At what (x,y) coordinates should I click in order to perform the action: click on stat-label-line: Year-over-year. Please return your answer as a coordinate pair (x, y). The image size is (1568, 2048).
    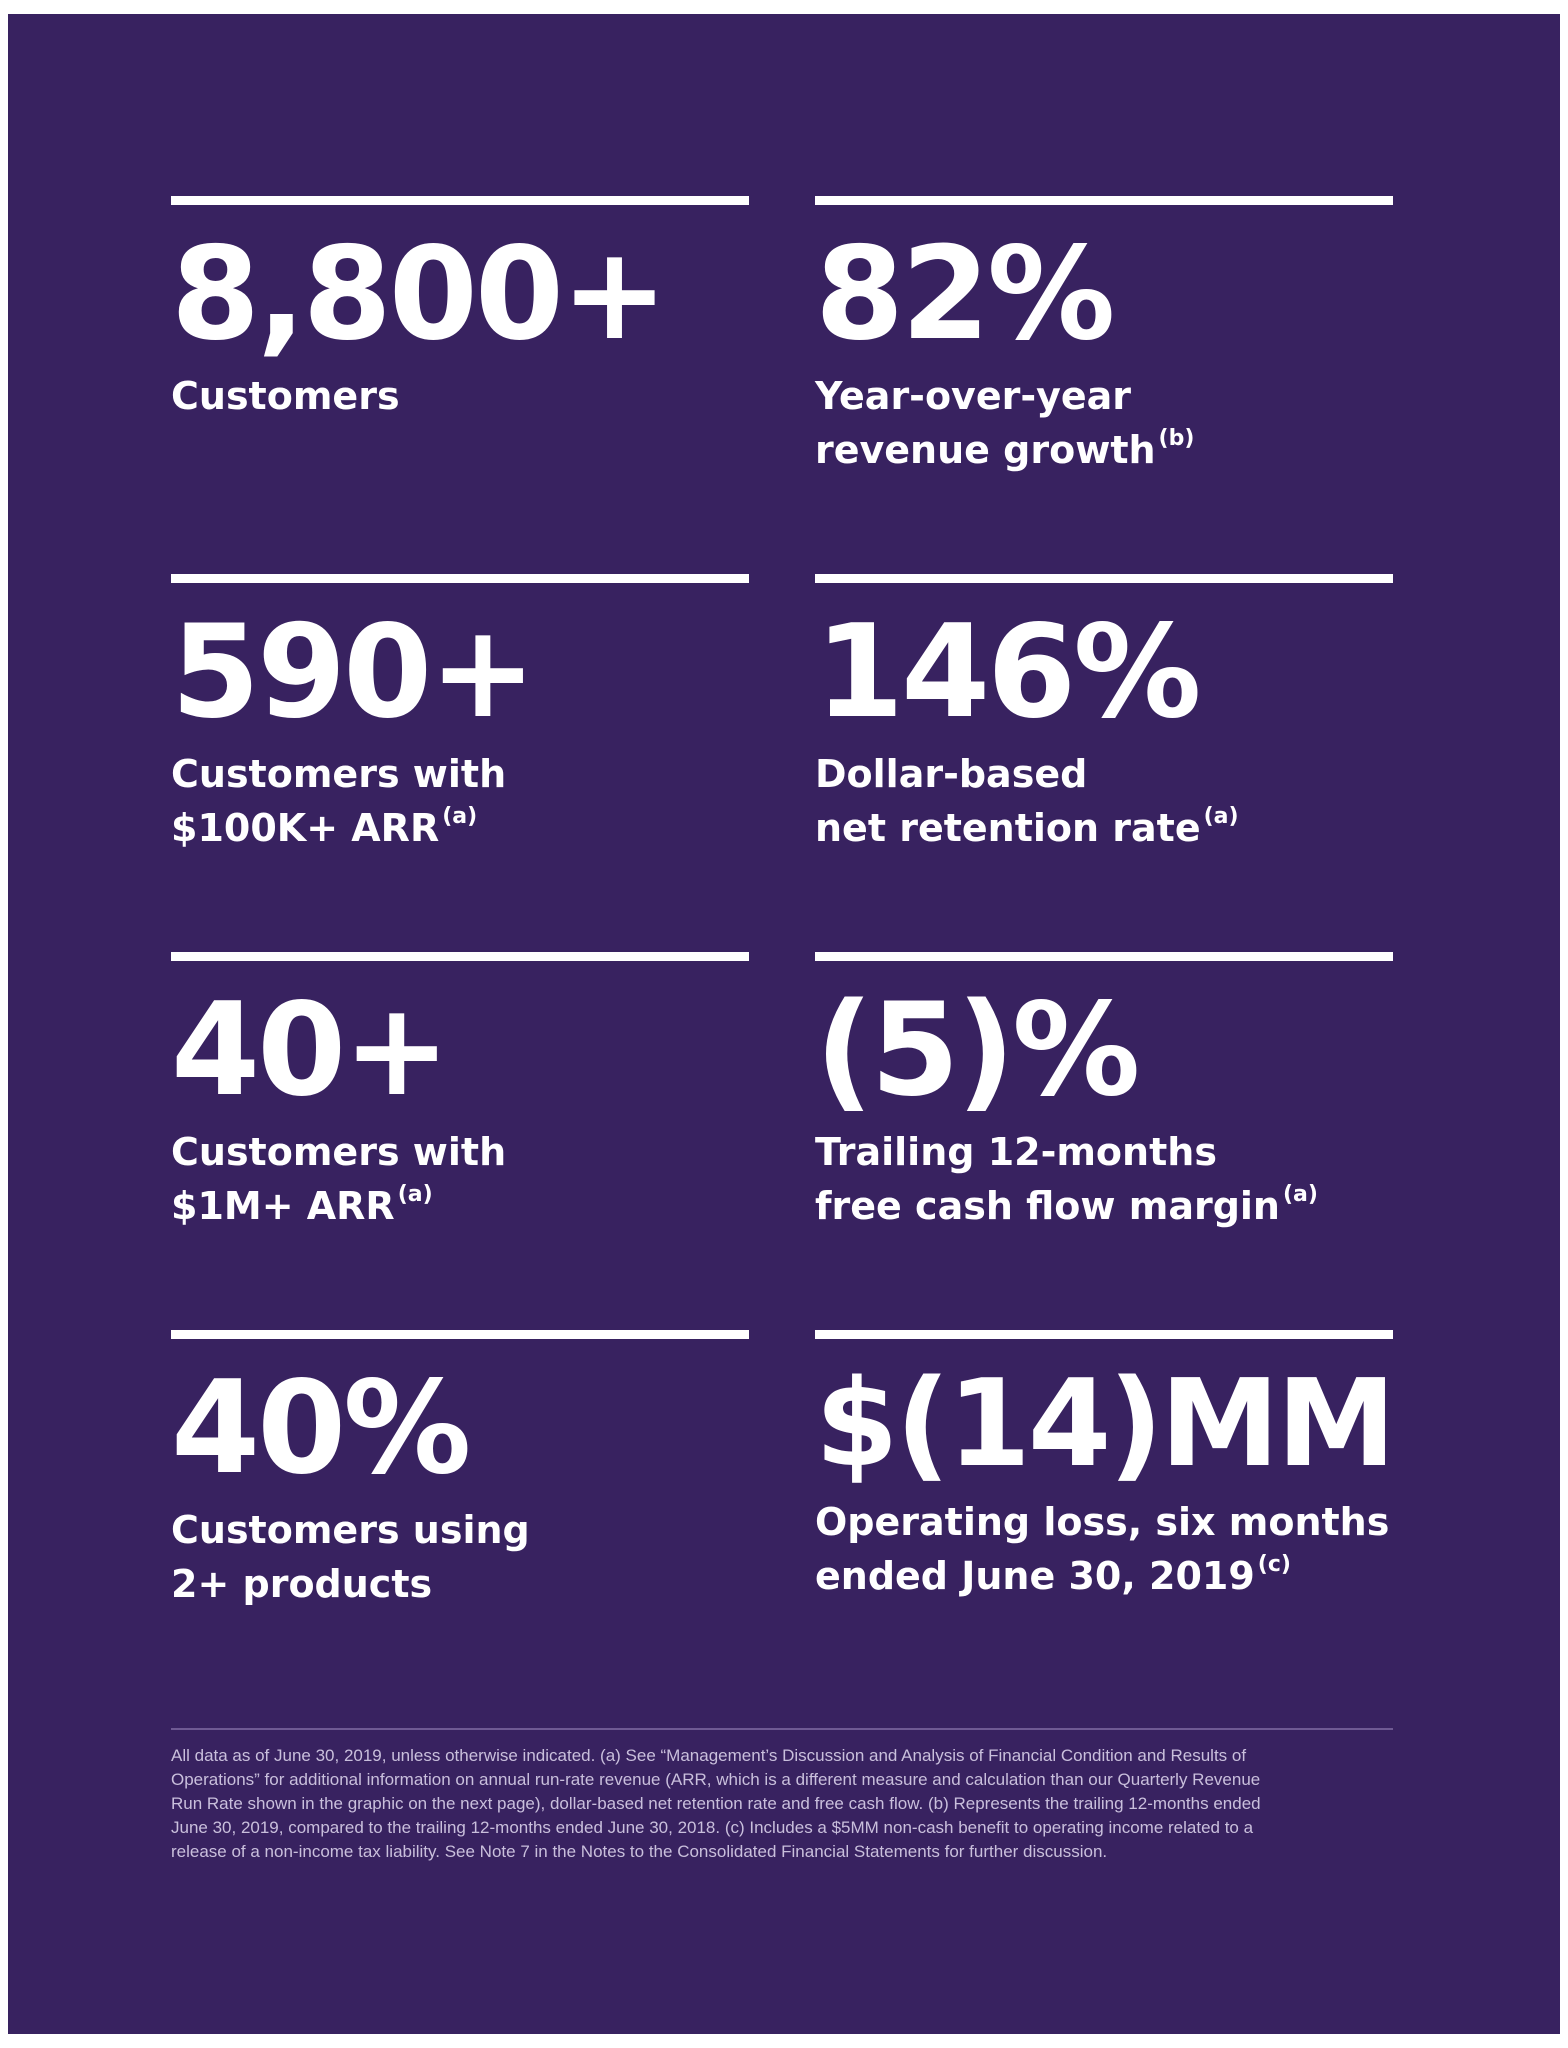
    Looking at the image, I should click on (973, 396).